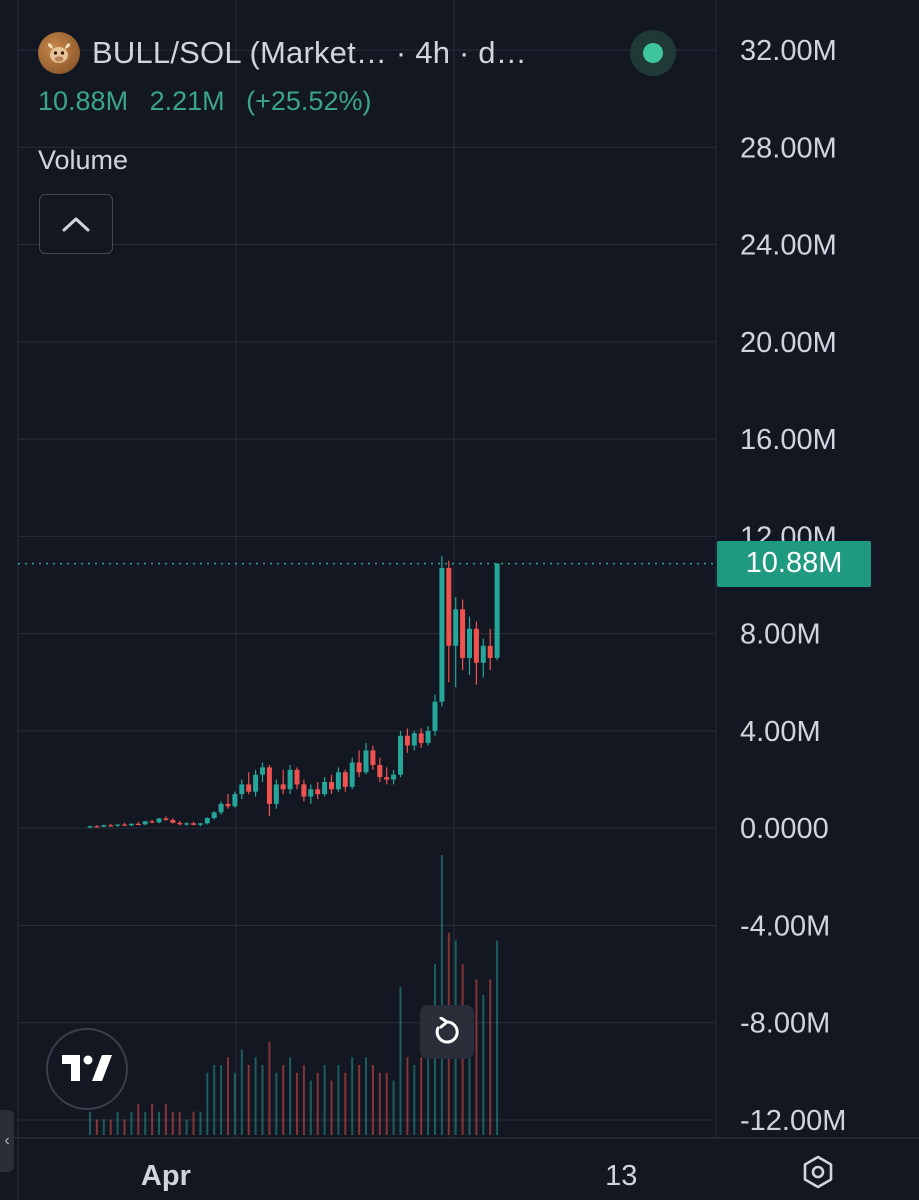 The height and width of the screenshot is (1200, 919). Describe the element at coordinates (621, 1176) in the screenshot. I see `x-tick-label: 13` at that location.